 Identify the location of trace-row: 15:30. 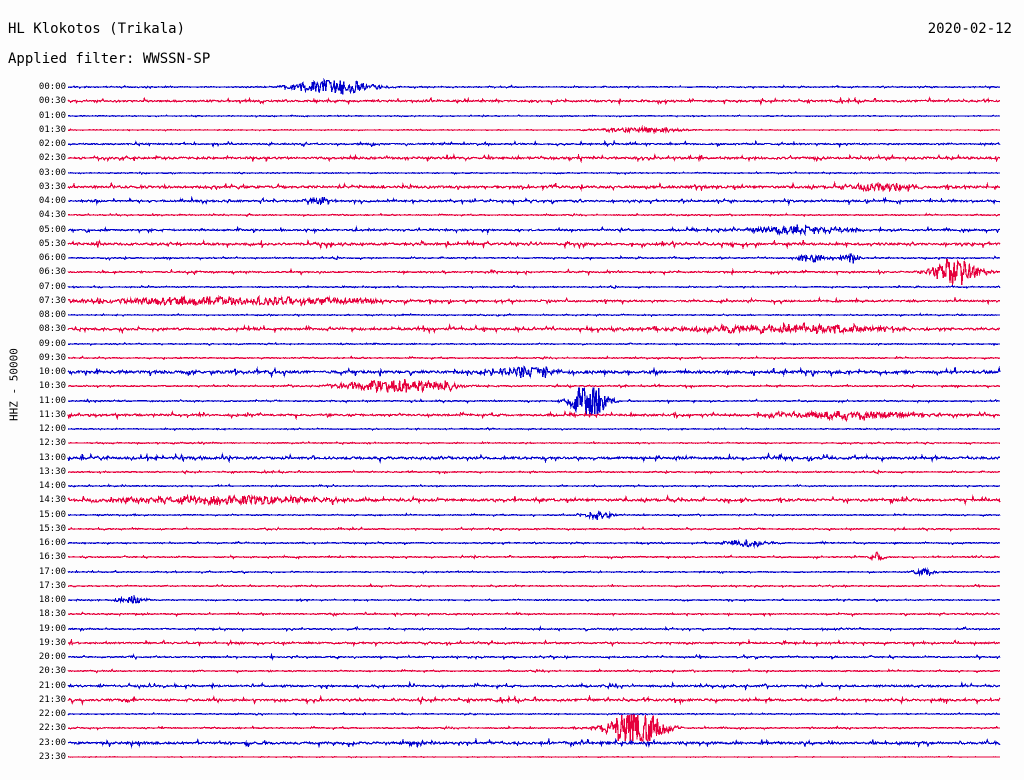
(512, 531).